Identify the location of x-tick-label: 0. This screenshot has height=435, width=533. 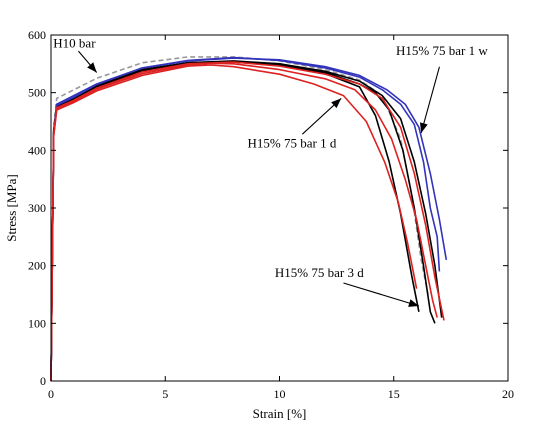
(51, 394).